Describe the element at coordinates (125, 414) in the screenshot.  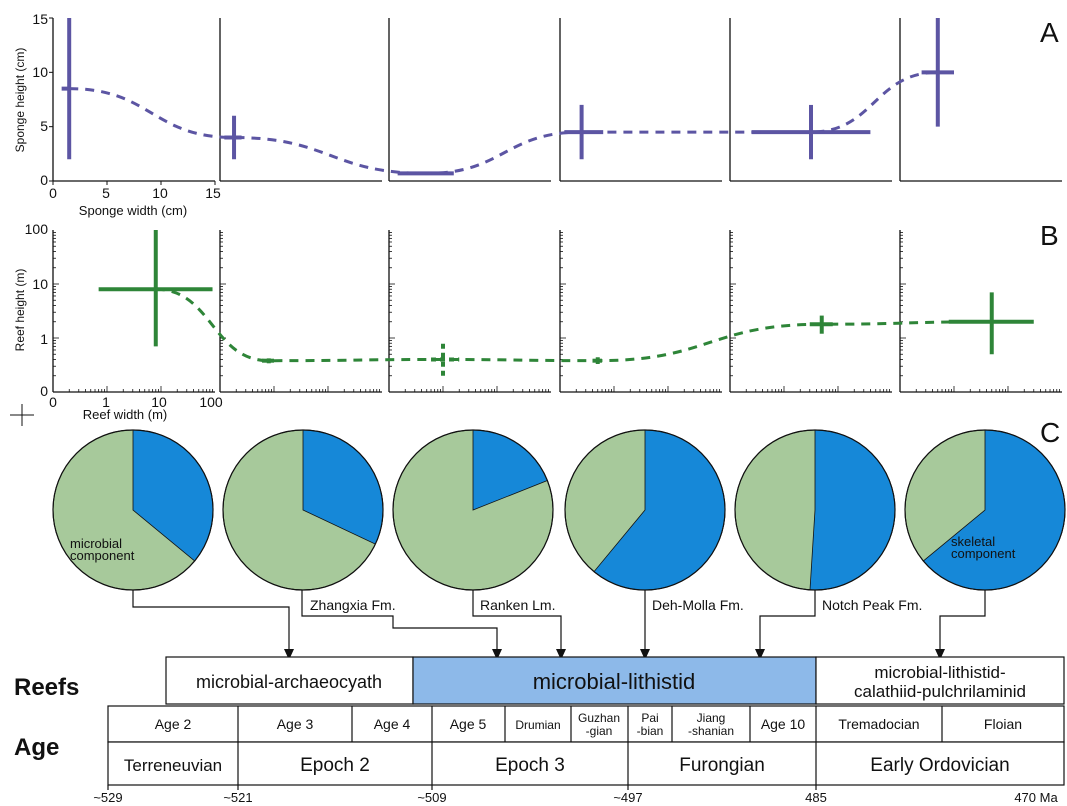
I see `panel-b-xlabel: Reef width (m)` at that location.